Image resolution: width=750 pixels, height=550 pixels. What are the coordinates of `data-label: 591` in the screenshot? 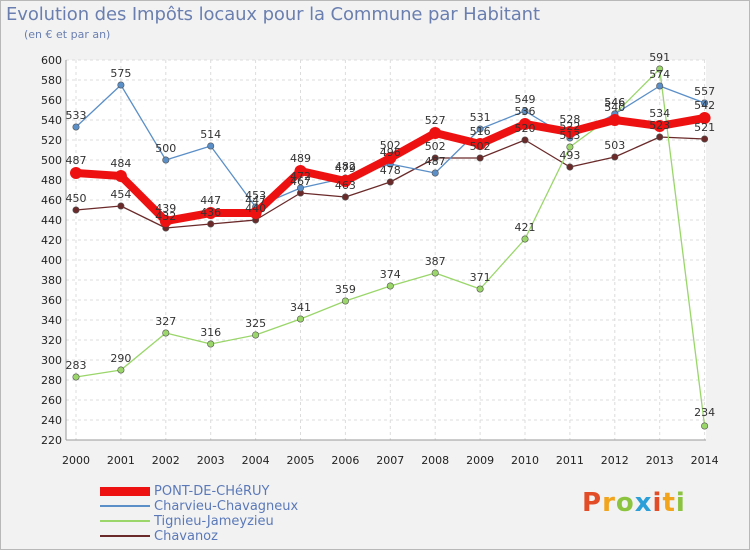 It's located at (659, 57).